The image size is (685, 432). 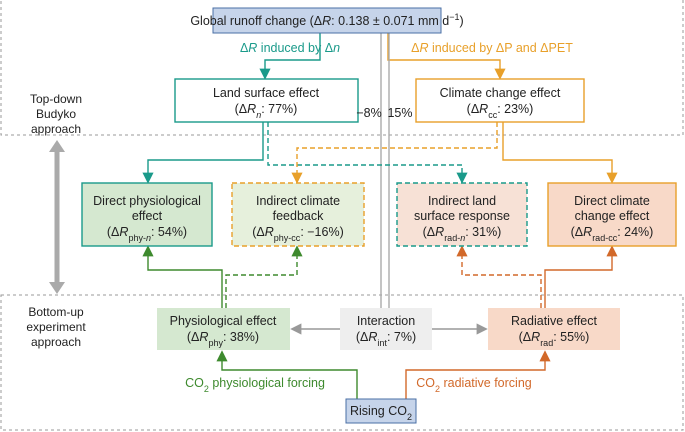 I want to click on node-value: (ΔRint: 7%), so click(x=386, y=339).